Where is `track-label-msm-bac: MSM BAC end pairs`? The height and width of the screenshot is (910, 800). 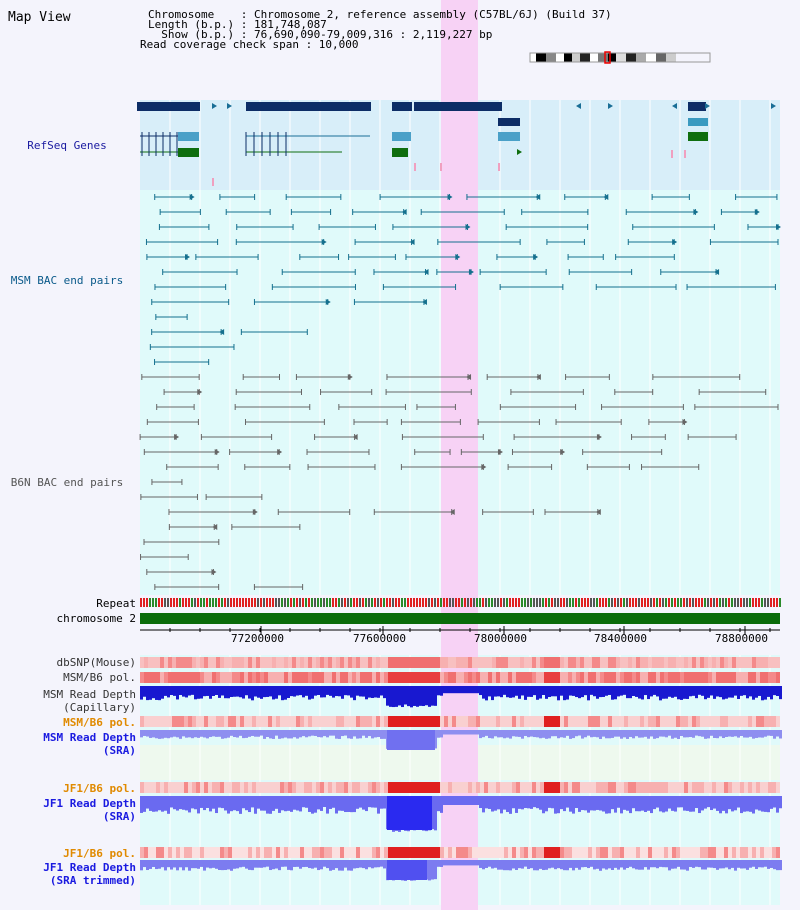 track-label-msm-bac: MSM BAC end pairs is located at coordinates (67, 280).